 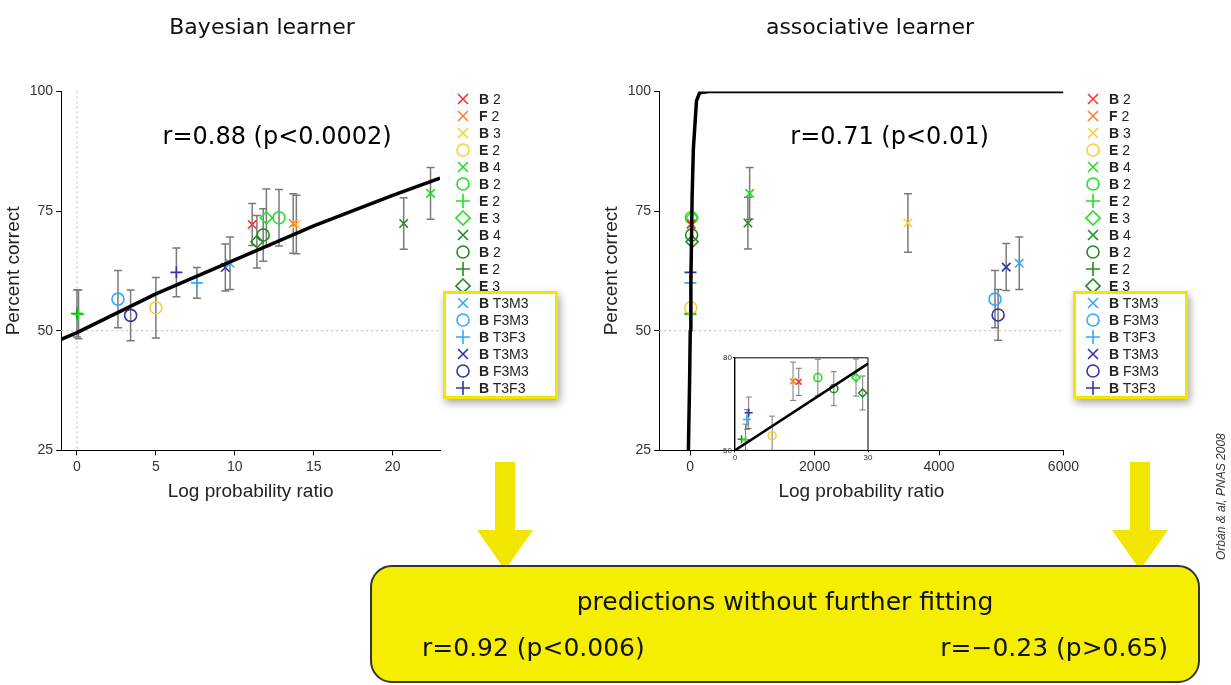 I want to click on text: predictions without further fitting, so click(x=785, y=601).